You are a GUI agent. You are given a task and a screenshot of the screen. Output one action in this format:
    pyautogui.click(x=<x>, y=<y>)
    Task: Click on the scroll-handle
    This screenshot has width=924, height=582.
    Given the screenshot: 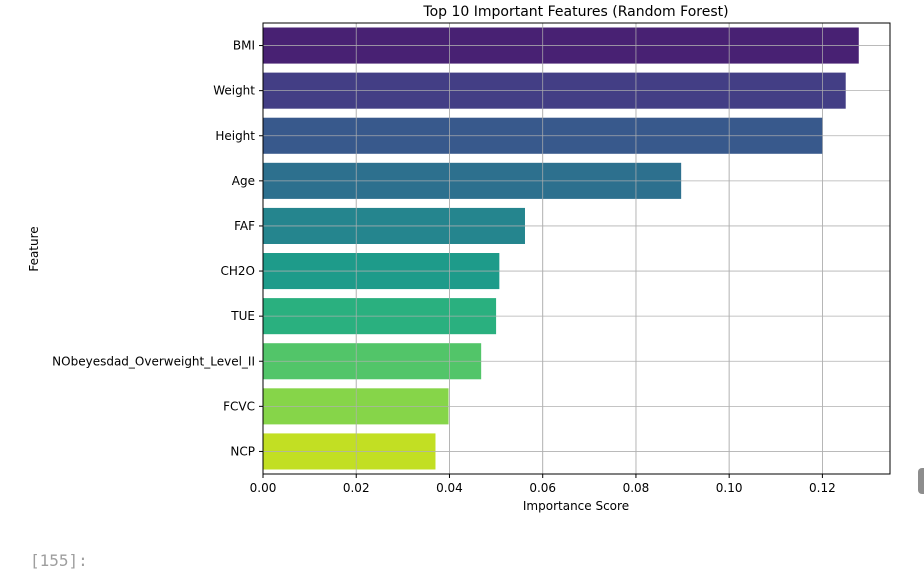 What is the action you would take?
    pyautogui.click(x=921, y=481)
    